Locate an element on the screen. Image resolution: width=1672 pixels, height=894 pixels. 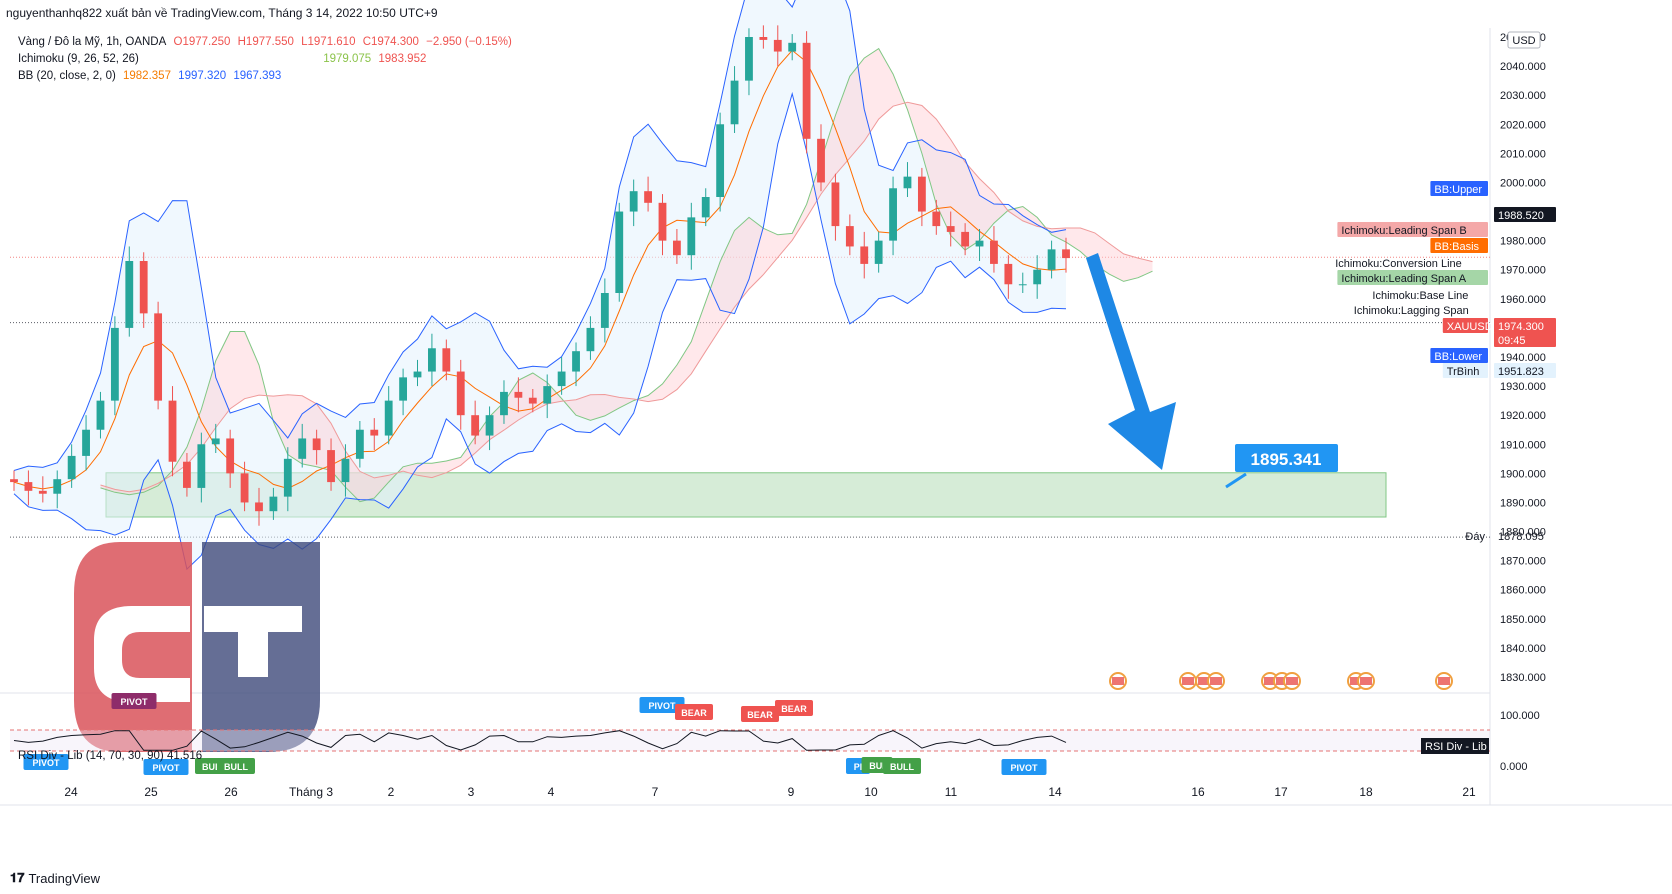
price-tick-label: 1980.000 is located at coordinates (1523, 242).